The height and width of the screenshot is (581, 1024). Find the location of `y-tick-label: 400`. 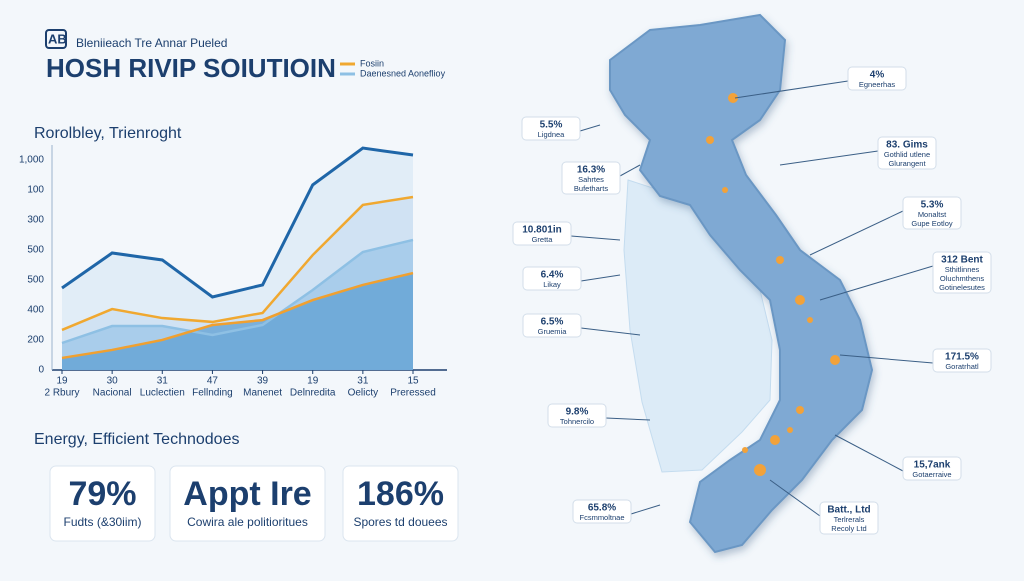

y-tick-label: 400 is located at coordinates (35, 310).